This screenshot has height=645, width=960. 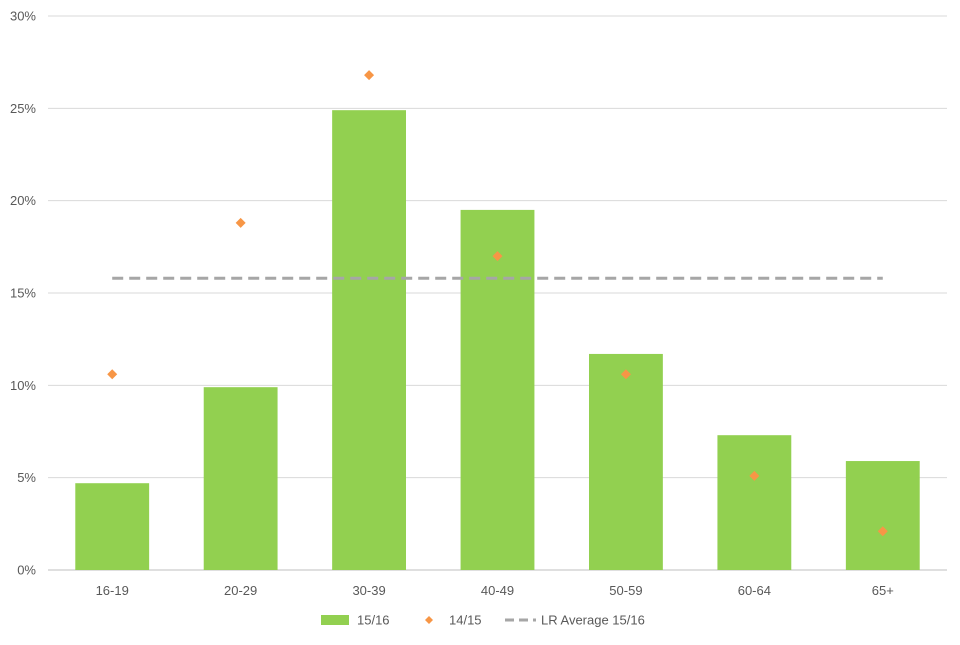 I want to click on legend-label-line: LR Average 15/16, so click(x=593, y=620).